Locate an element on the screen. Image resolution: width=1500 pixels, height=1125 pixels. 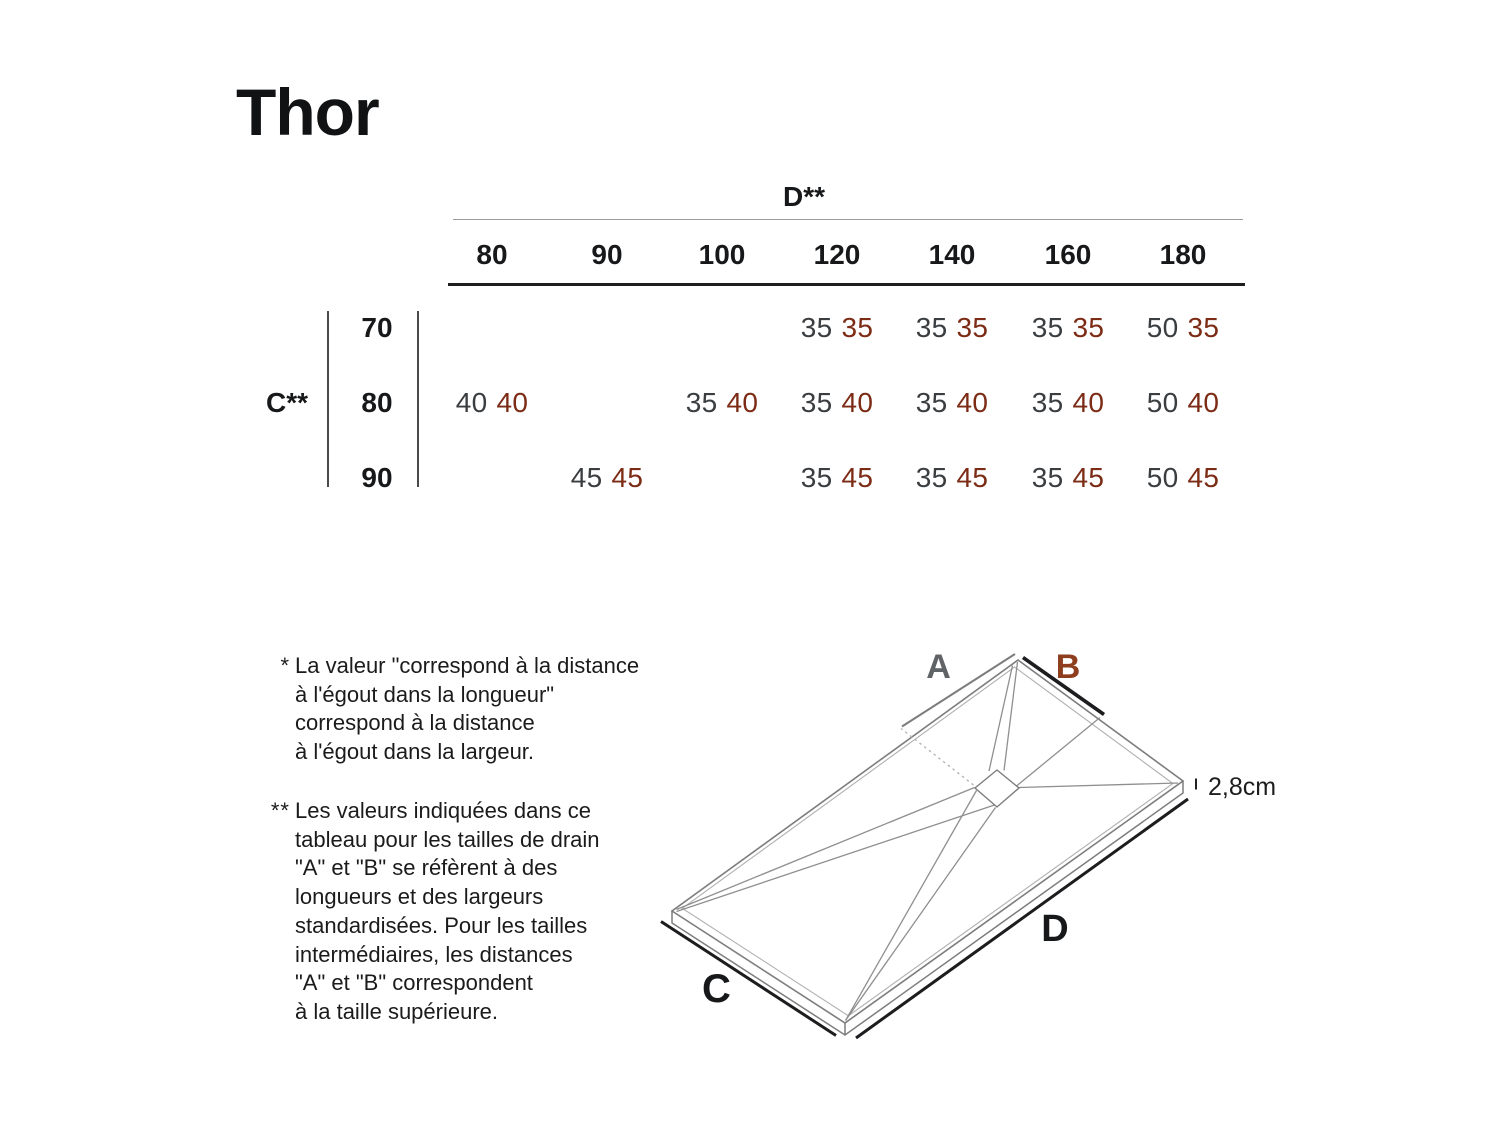
footnote-line: La valeur "correspond à la distance is located at coordinates (467, 665).